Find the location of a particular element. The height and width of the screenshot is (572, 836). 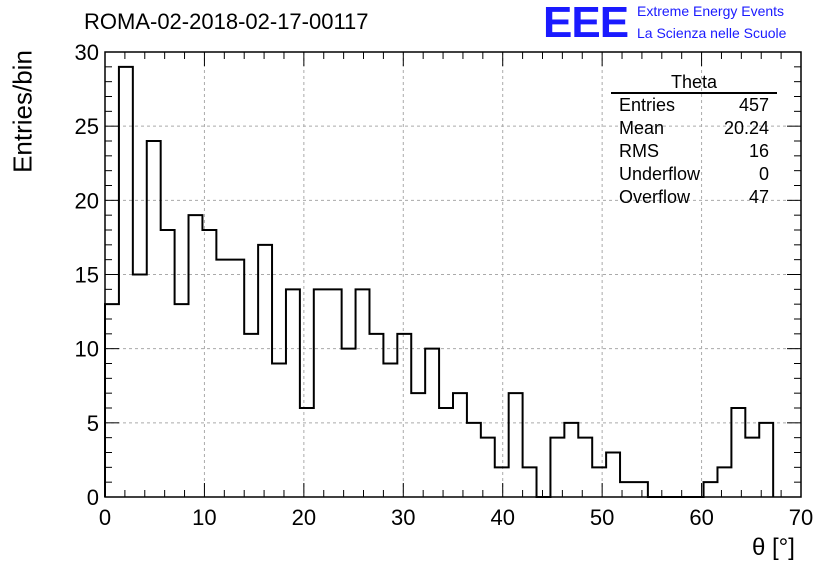

x-tick-label: 50 is located at coordinates (602, 517).